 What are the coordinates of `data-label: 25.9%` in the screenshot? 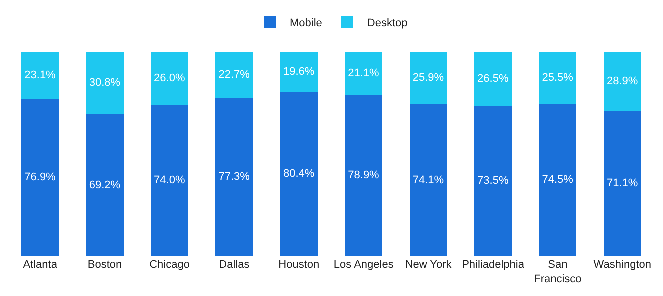 It's located at (428, 78).